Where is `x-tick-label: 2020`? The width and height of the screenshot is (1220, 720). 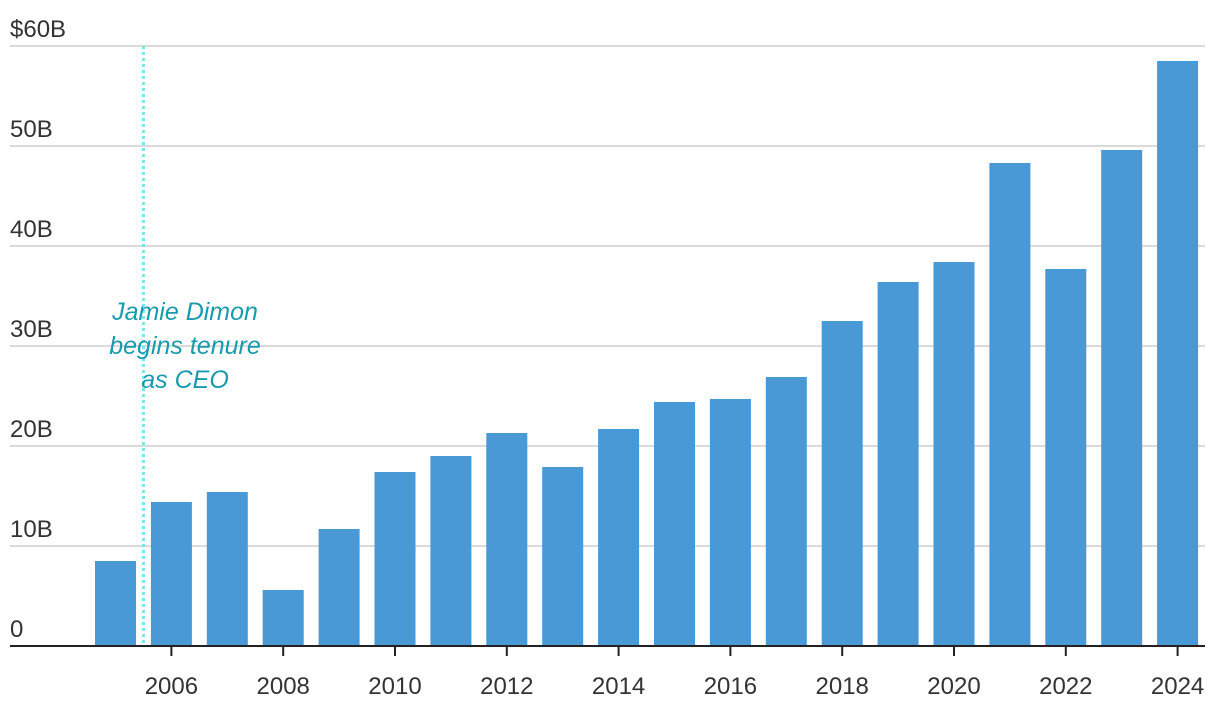
x-tick-label: 2020 is located at coordinates (953, 686).